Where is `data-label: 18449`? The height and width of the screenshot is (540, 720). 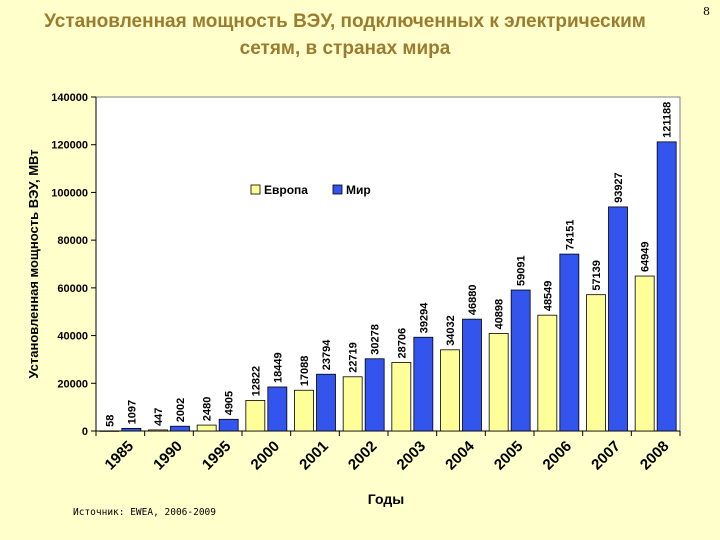 data-label: 18449 is located at coordinates (278, 367).